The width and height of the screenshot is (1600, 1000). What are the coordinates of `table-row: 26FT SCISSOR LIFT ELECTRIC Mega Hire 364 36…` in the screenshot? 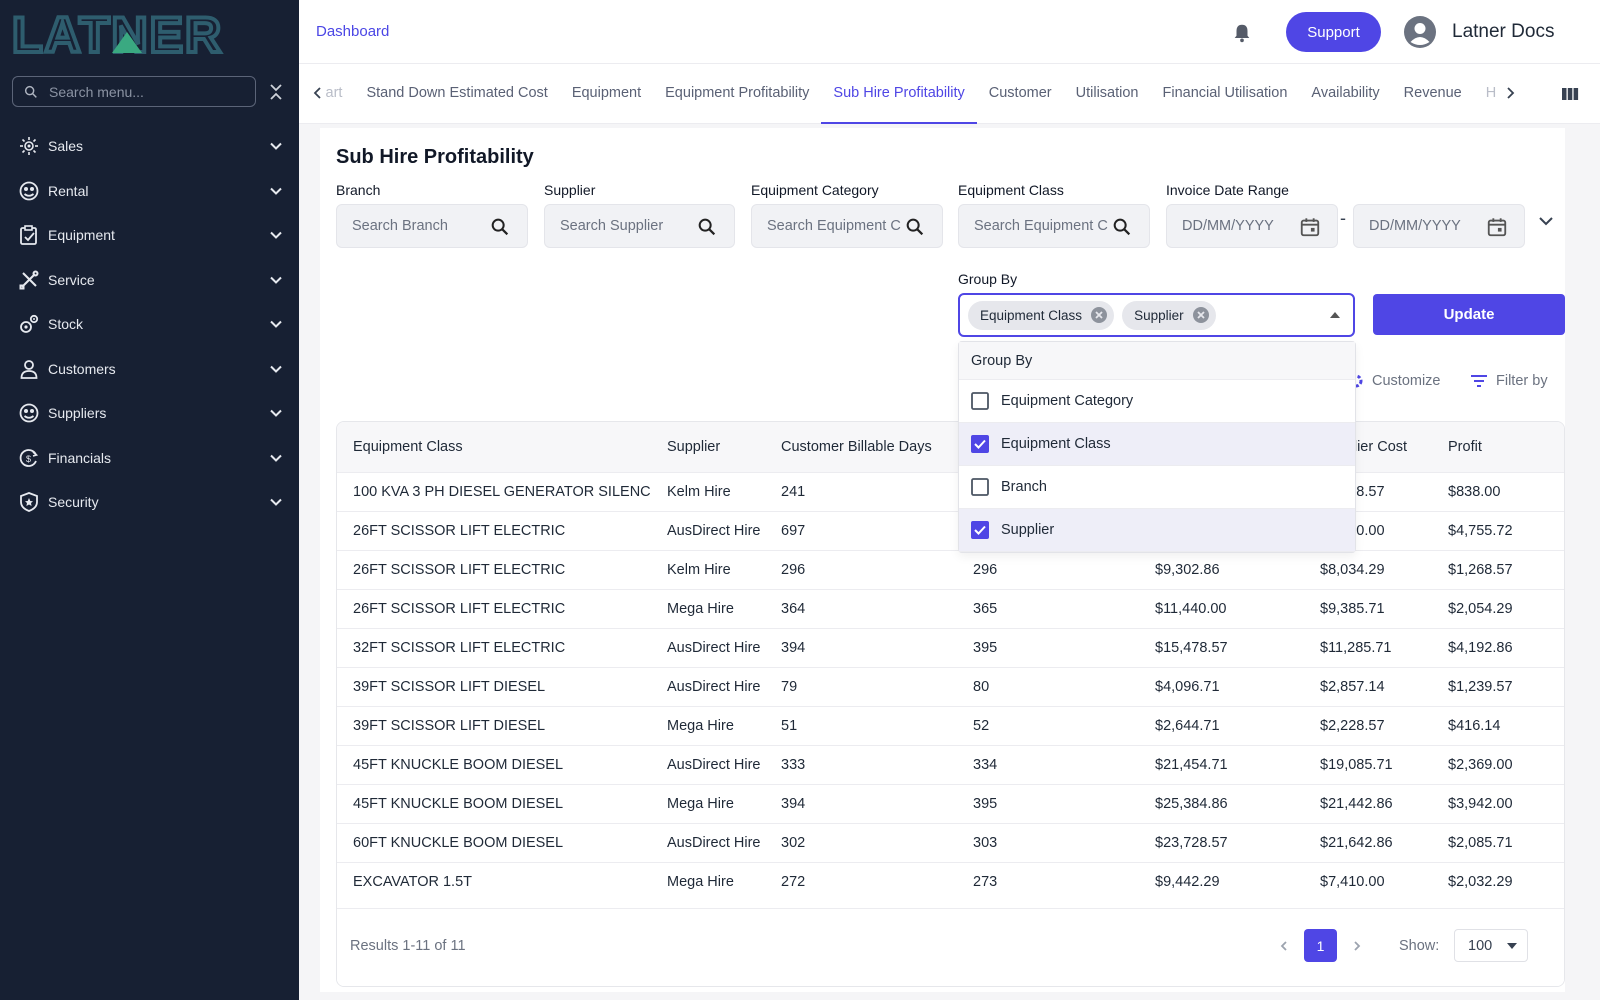 It's located at (950, 608).